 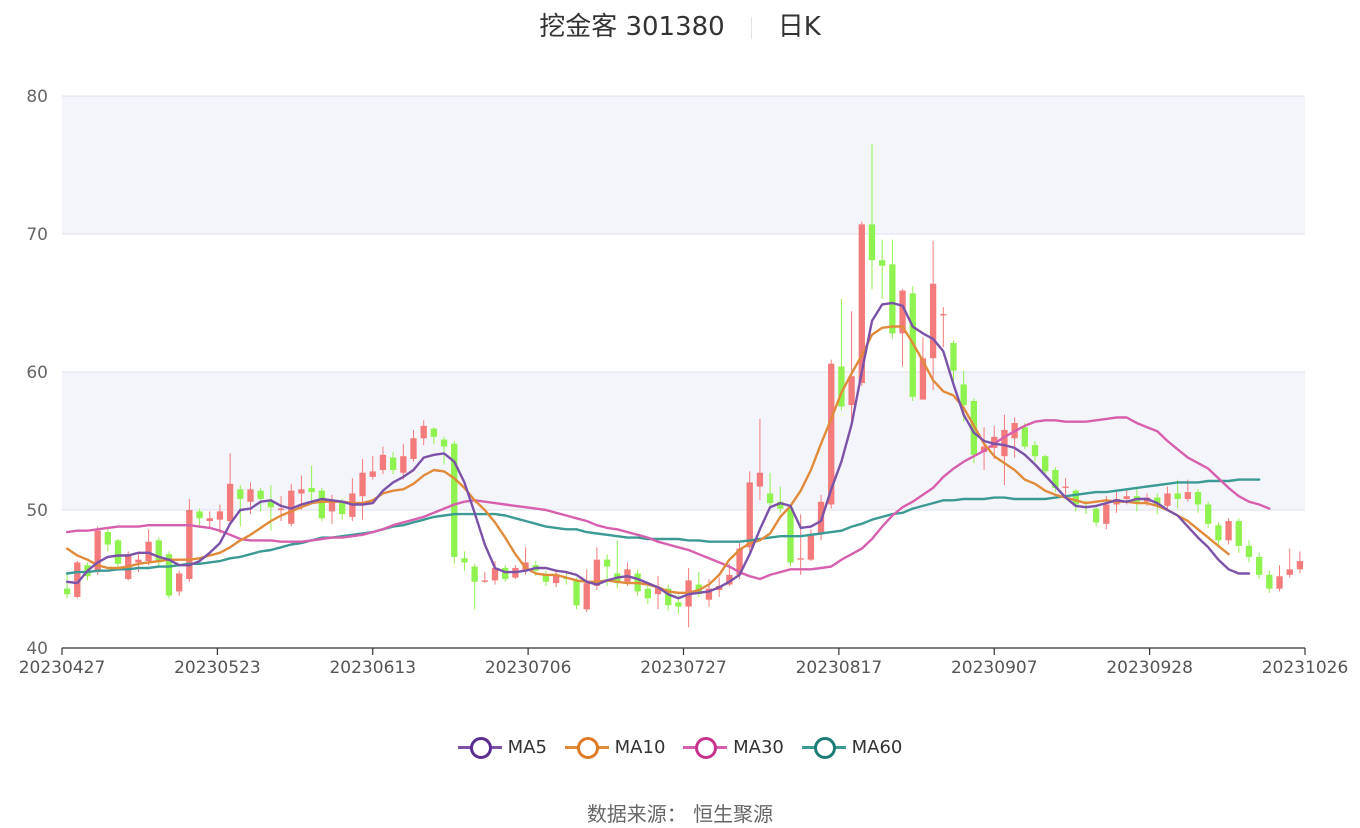 I want to click on chart-title: 挖金客 301380 日K, so click(x=680, y=24).